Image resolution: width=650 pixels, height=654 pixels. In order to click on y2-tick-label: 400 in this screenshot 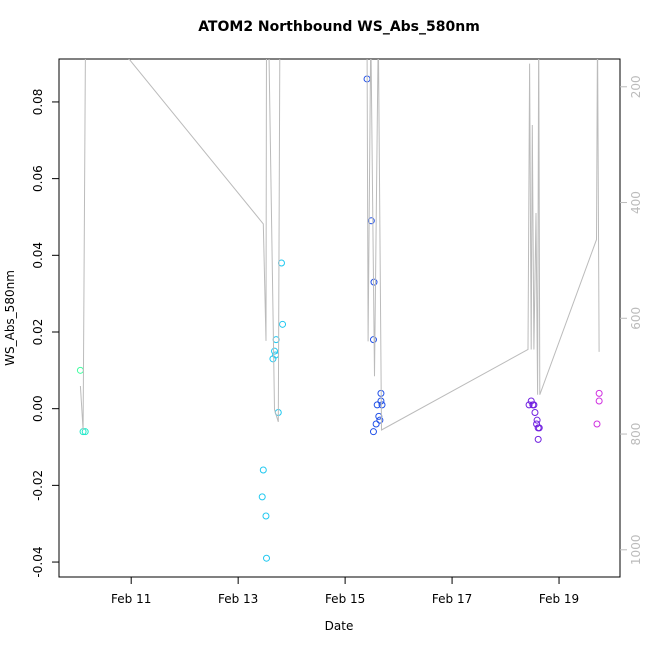, I will do `click(636, 202)`.